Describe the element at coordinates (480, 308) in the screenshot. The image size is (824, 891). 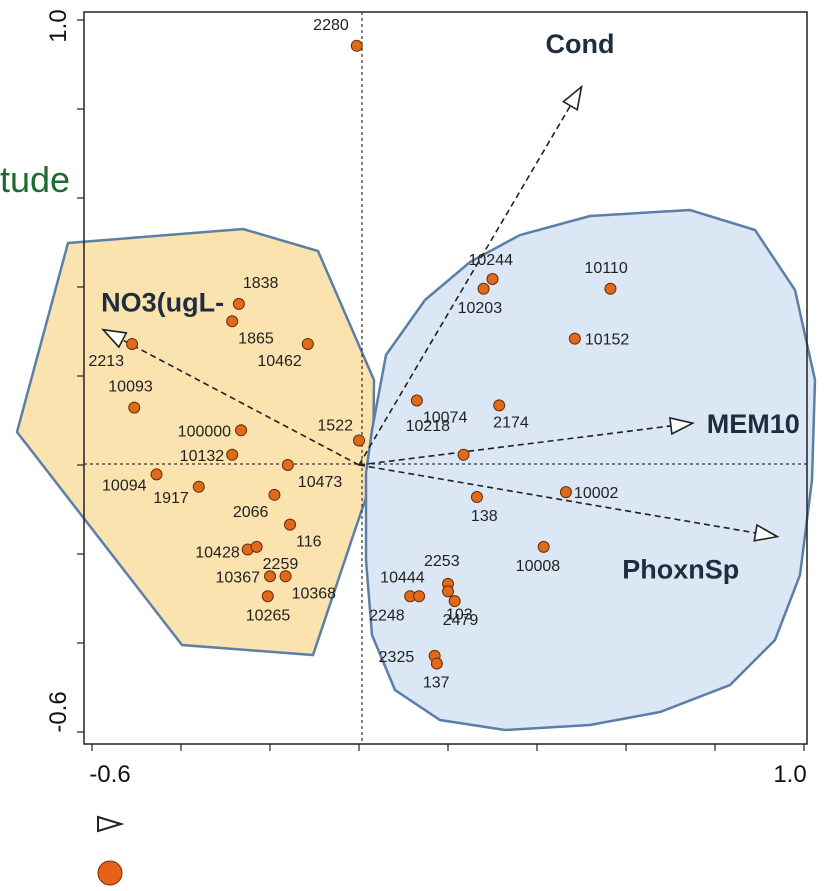
I see `site-label: 10203` at that location.